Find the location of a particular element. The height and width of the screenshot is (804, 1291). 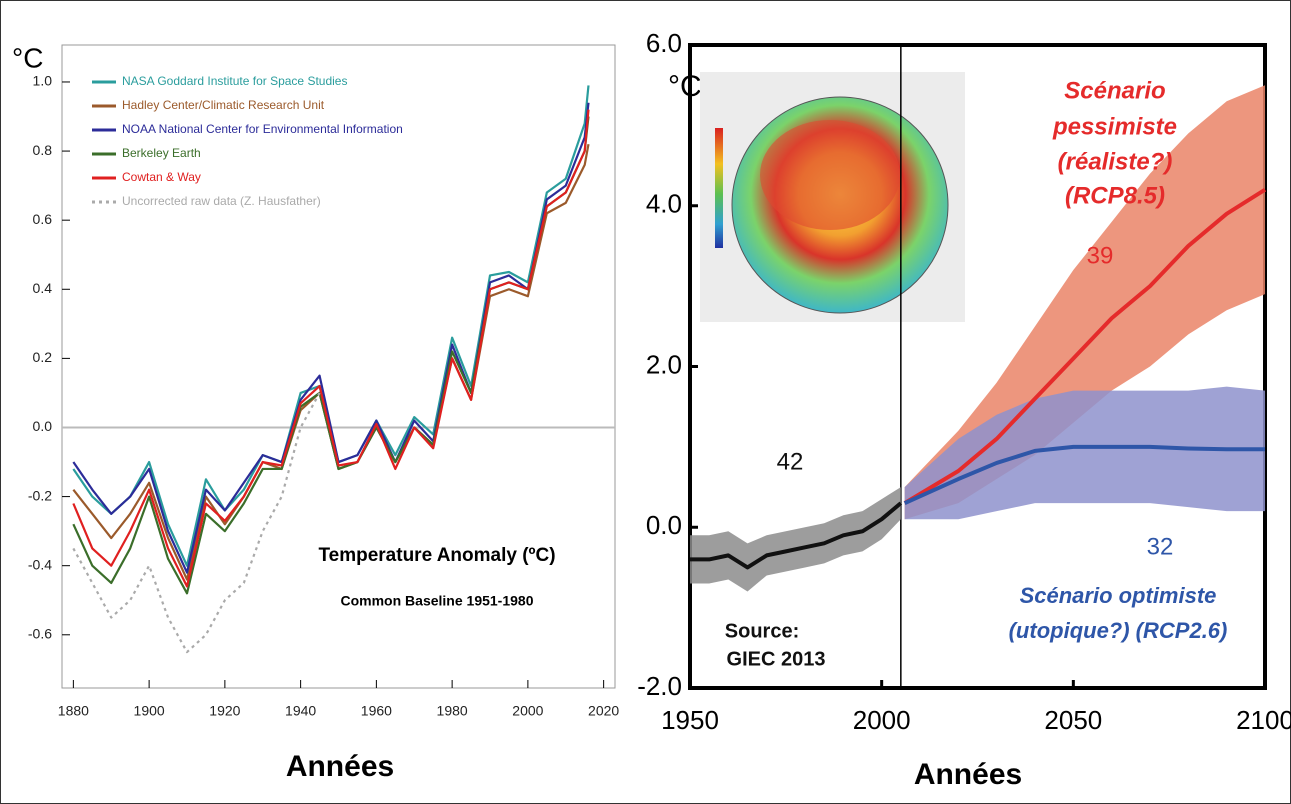

legend-label: Hadley Center/Climatic Research Unit is located at coordinates (223, 105).